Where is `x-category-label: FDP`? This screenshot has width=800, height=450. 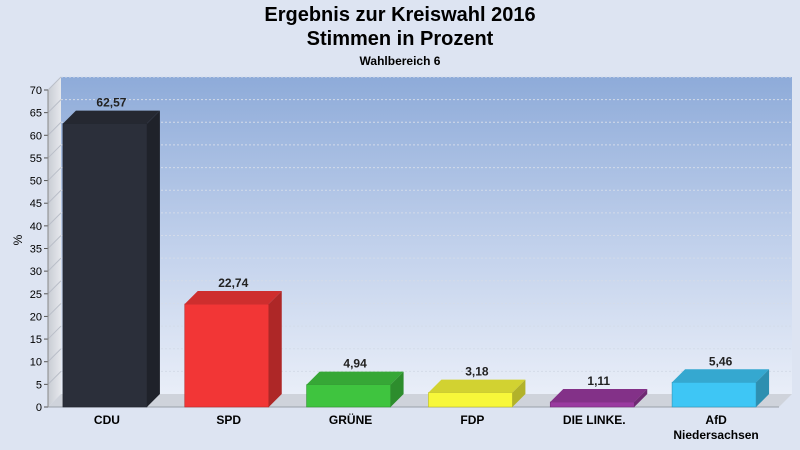 x-category-label: FDP is located at coordinates (472, 420).